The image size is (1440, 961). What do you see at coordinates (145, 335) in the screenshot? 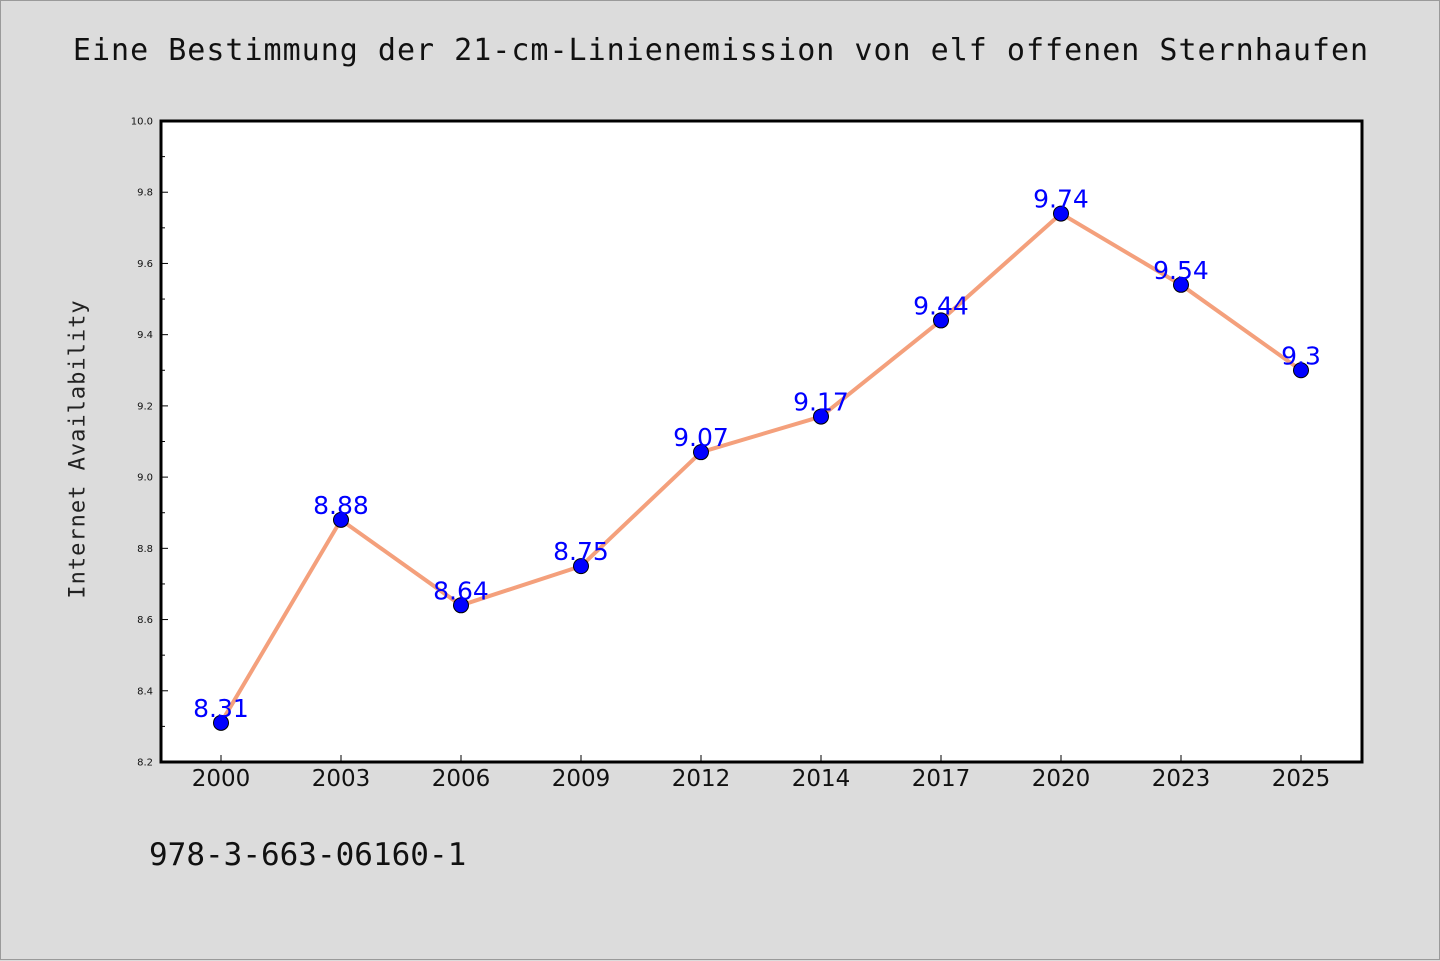
I see `y-tick-label: 9.4` at bounding box center [145, 335].